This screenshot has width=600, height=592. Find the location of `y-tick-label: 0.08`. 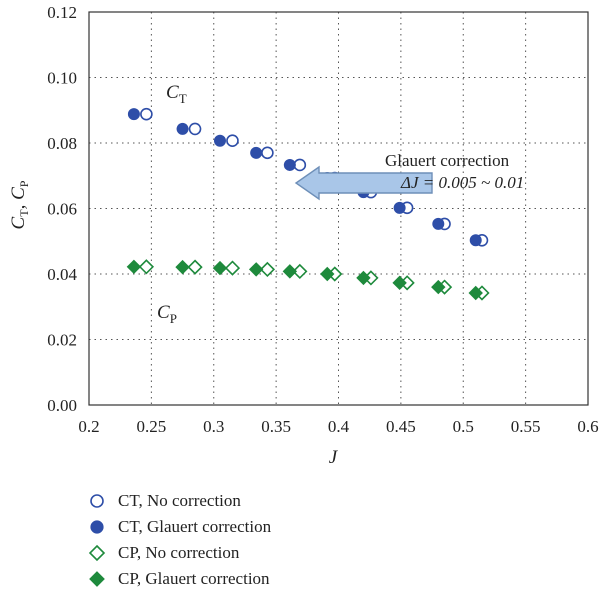

y-tick-label: 0.08 is located at coordinates (62, 143).